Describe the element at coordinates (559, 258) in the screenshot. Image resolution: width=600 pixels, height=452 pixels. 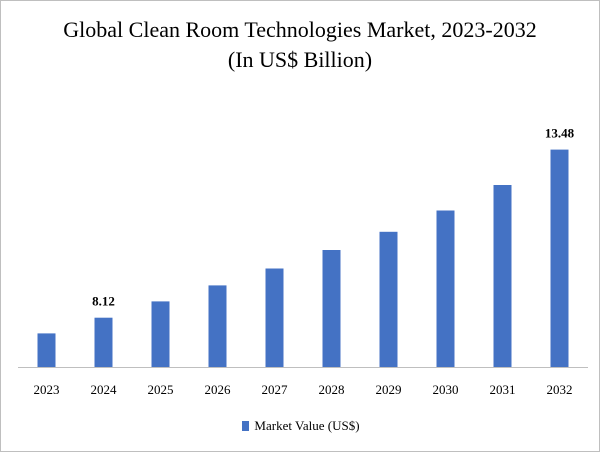
I see `bar-2032` at that location.